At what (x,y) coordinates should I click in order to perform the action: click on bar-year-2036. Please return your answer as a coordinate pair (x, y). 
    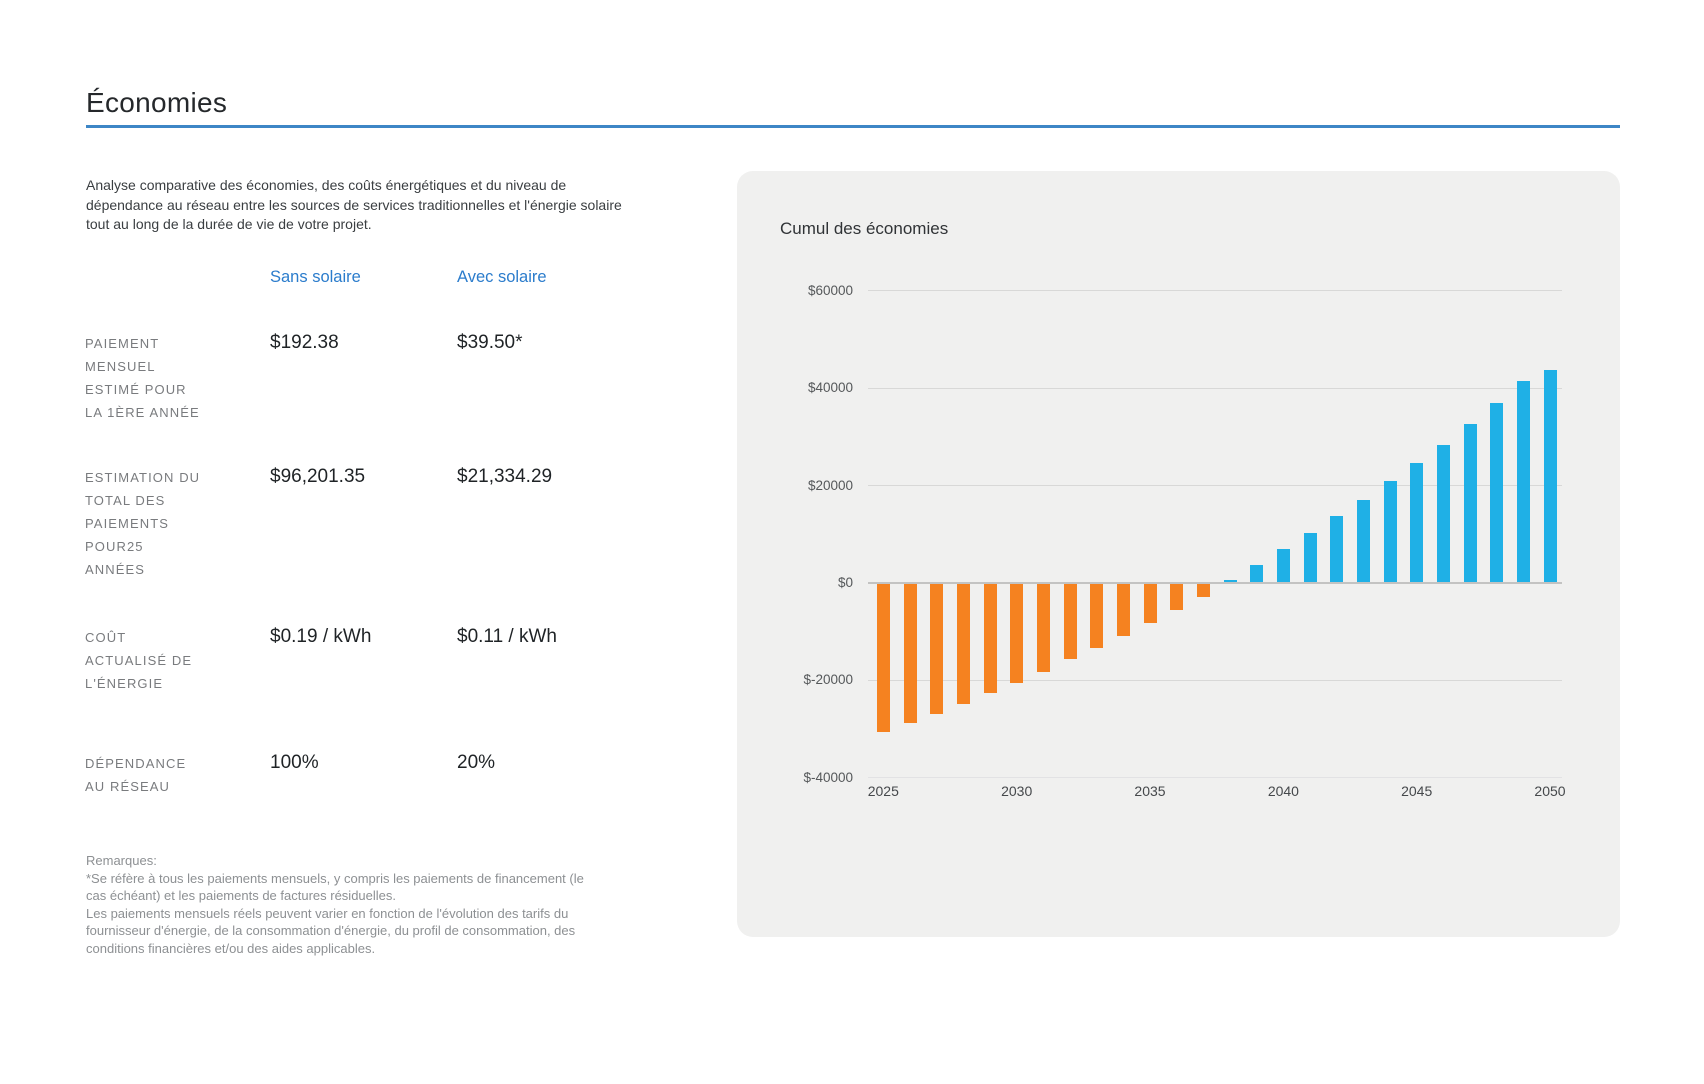
    Looking at the image, I should click on (1177, 597).